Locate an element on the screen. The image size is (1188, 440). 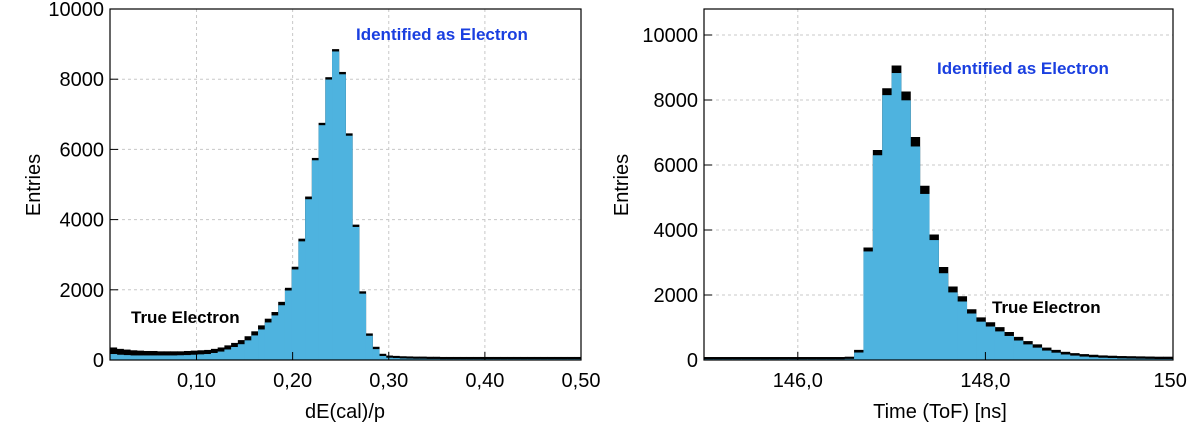
right-x-axis-label: Time (ToF) [ns] is located at coordinates (940, 412).